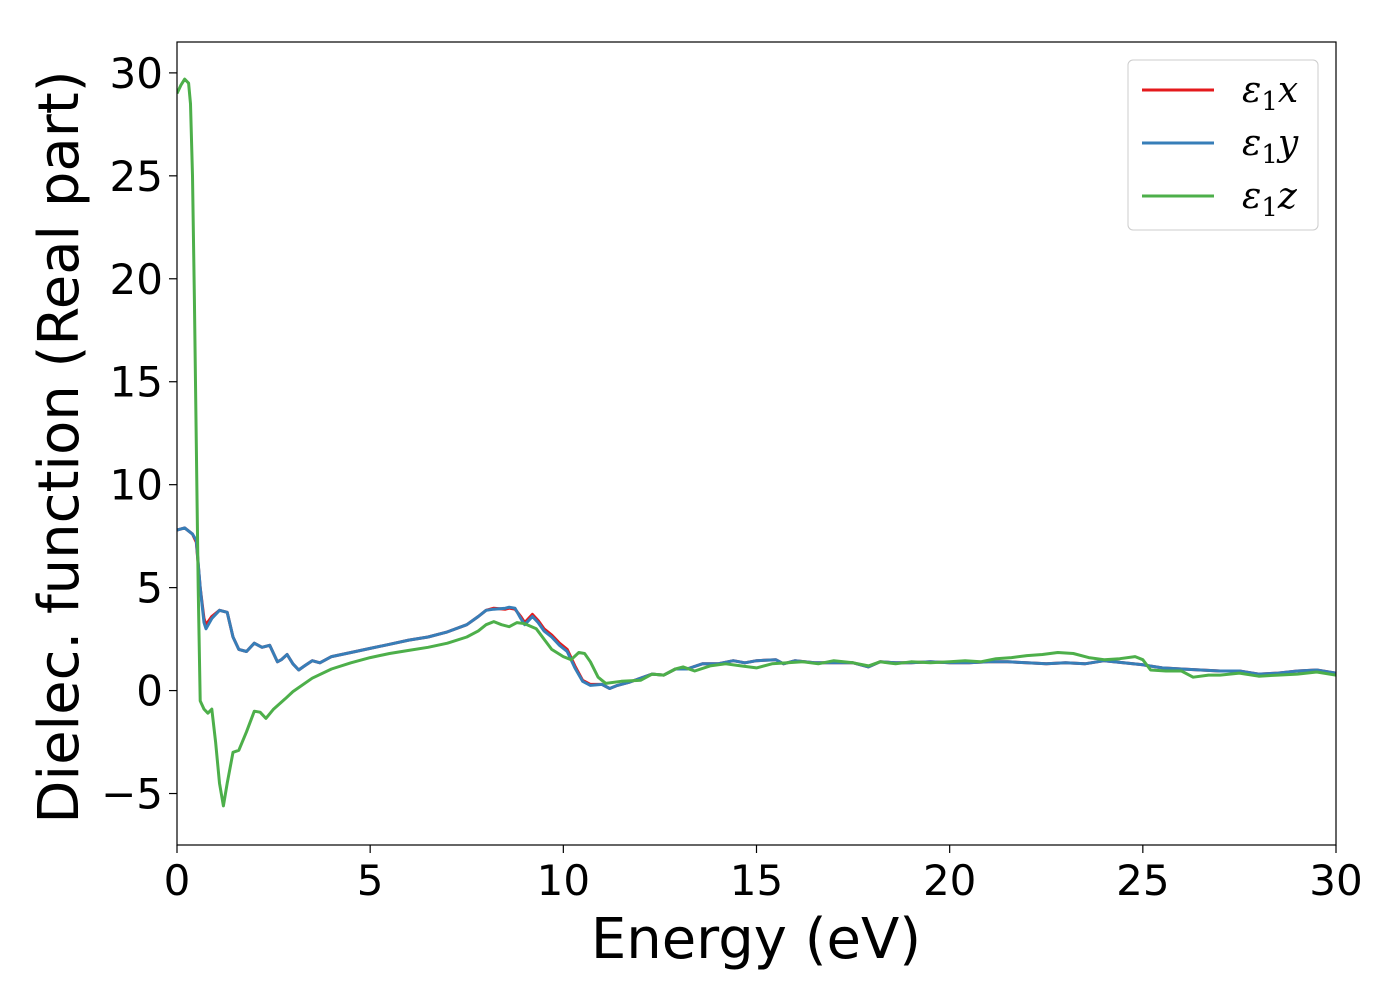  Describe the element at coordinates (132, 794) in the screenshot. I see `y-tick-label: −5` at that location.